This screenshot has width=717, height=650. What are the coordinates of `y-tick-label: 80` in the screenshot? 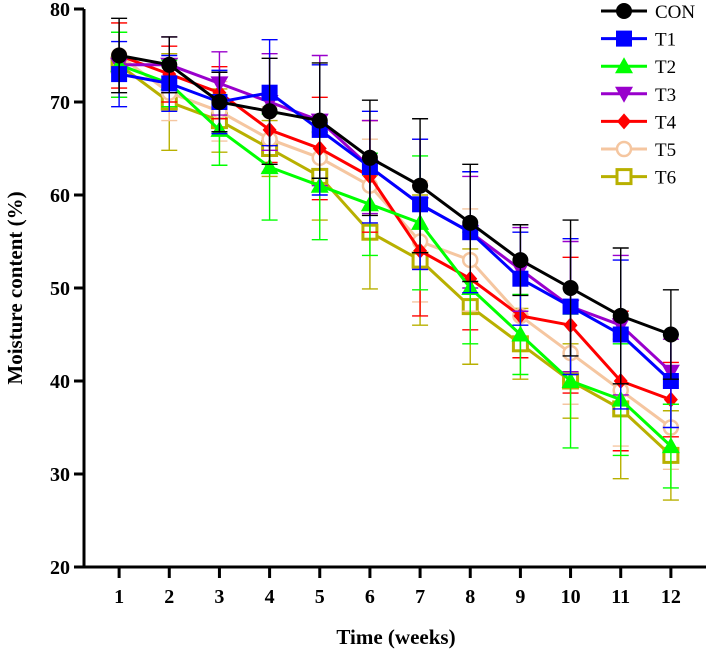 It's located at (60, 10).